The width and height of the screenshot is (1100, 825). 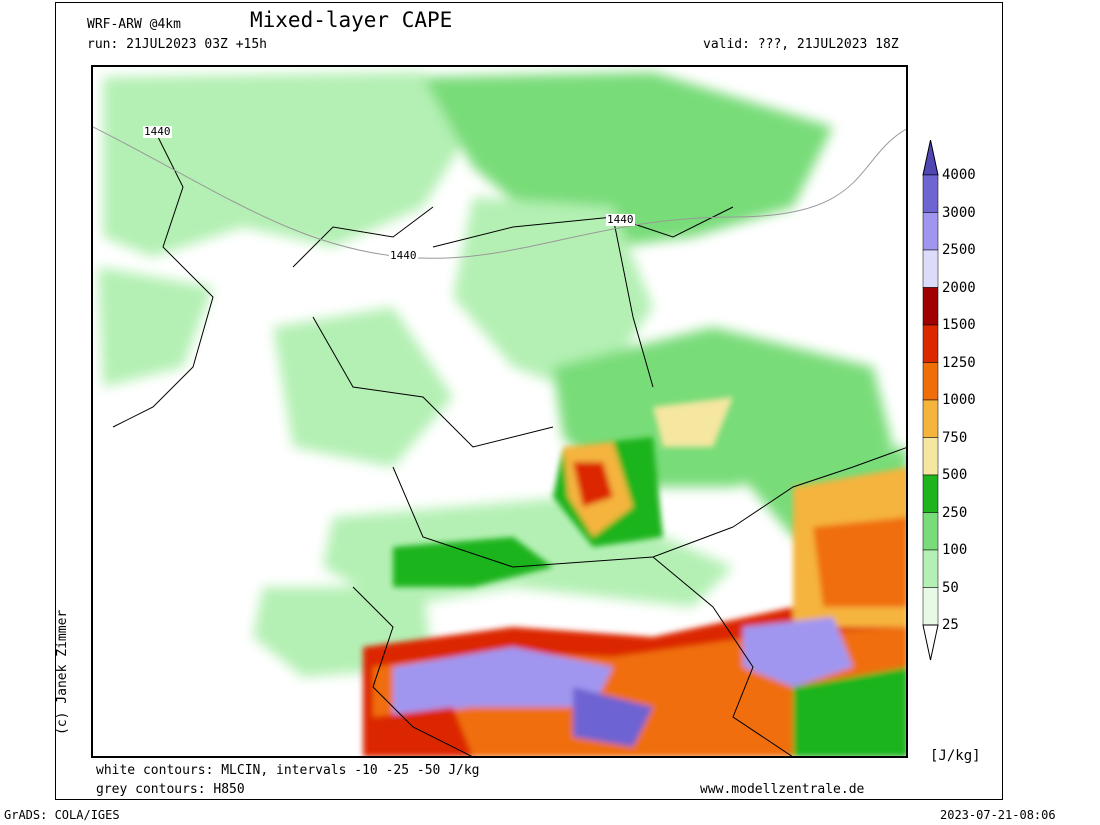 What do you see at coordinates (959, 287) in the screenshot?
I see `legend-level-label: 2000` at bounding box center [959, 287].